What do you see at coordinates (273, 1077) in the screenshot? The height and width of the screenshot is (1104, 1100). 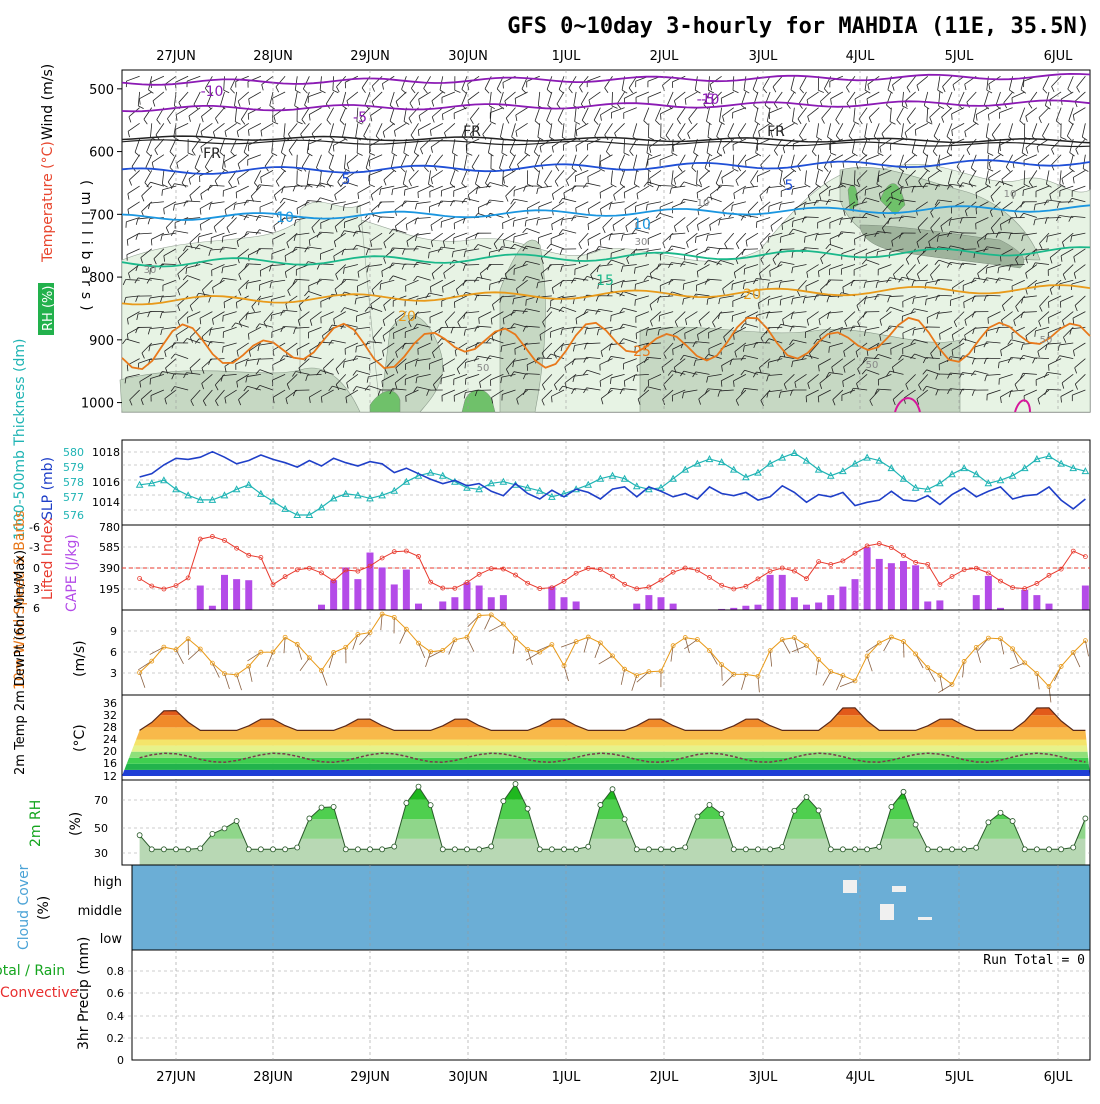 I see `date-bottom-1: 28JUN` at bounding box center [273, 1077].